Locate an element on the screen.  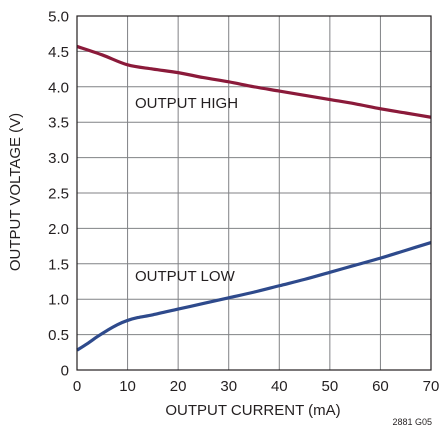
y-tick-label: 1.0 is located at coordinates (58, 300).